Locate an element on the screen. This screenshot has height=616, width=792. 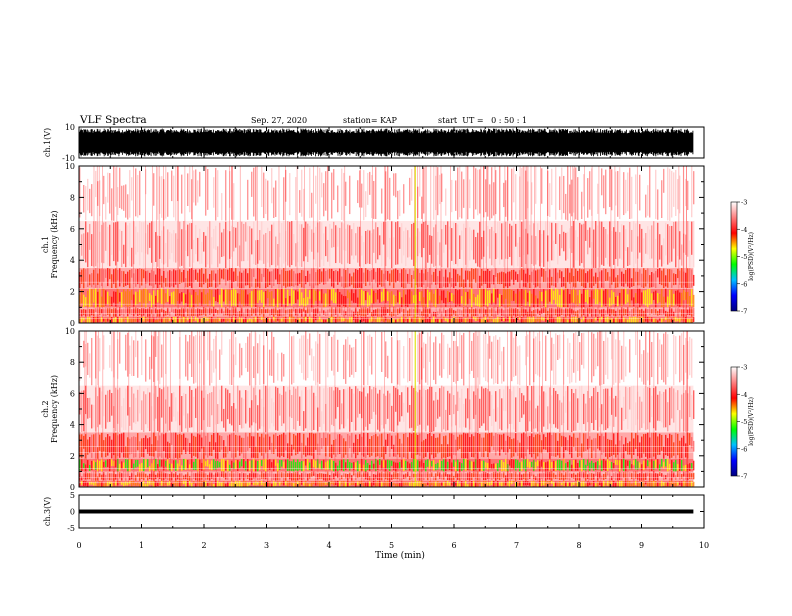
y-tick-label: 4 is located at coordinates (72, 260).